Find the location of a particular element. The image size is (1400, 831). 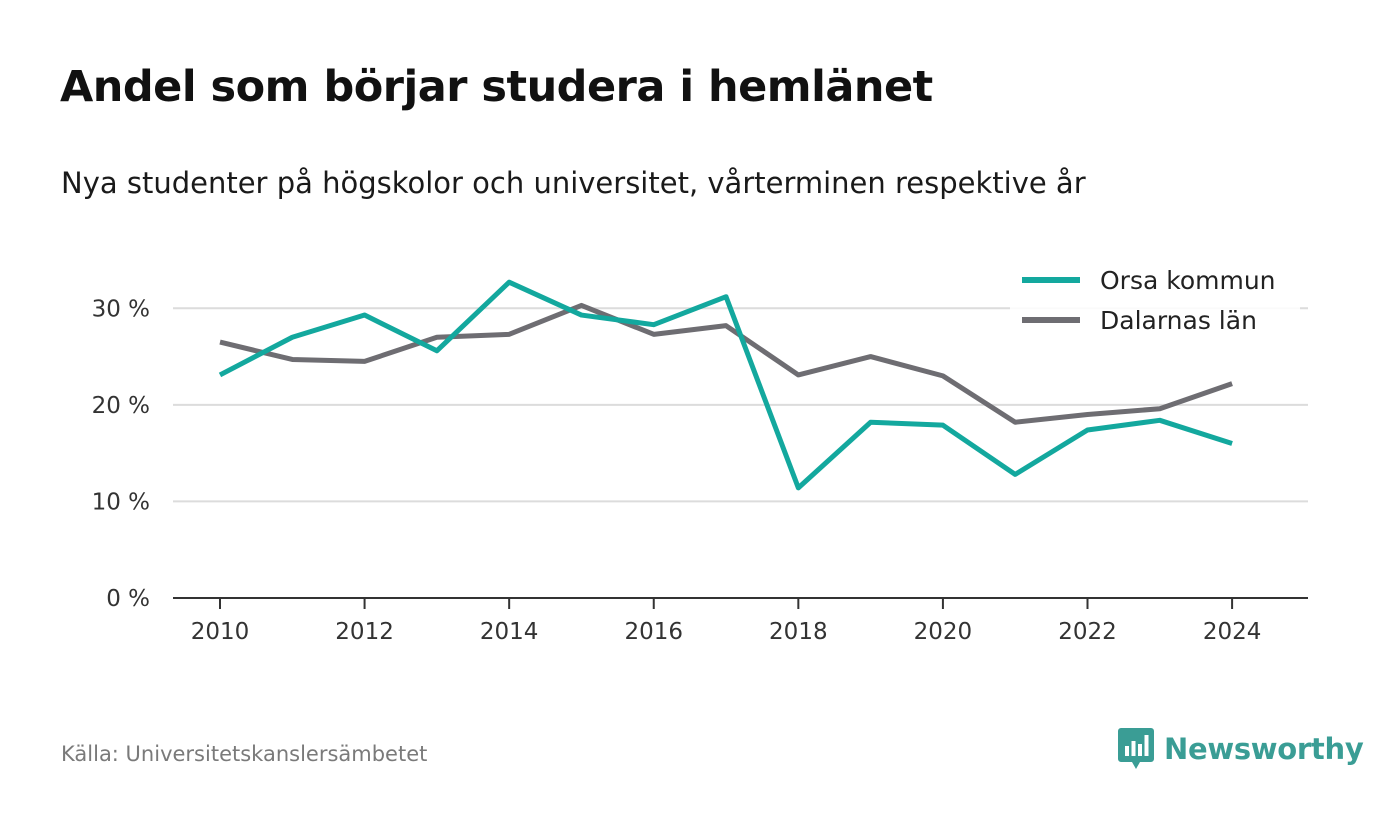

y-tick-label: 20 % is located at coordinates (121, 406).